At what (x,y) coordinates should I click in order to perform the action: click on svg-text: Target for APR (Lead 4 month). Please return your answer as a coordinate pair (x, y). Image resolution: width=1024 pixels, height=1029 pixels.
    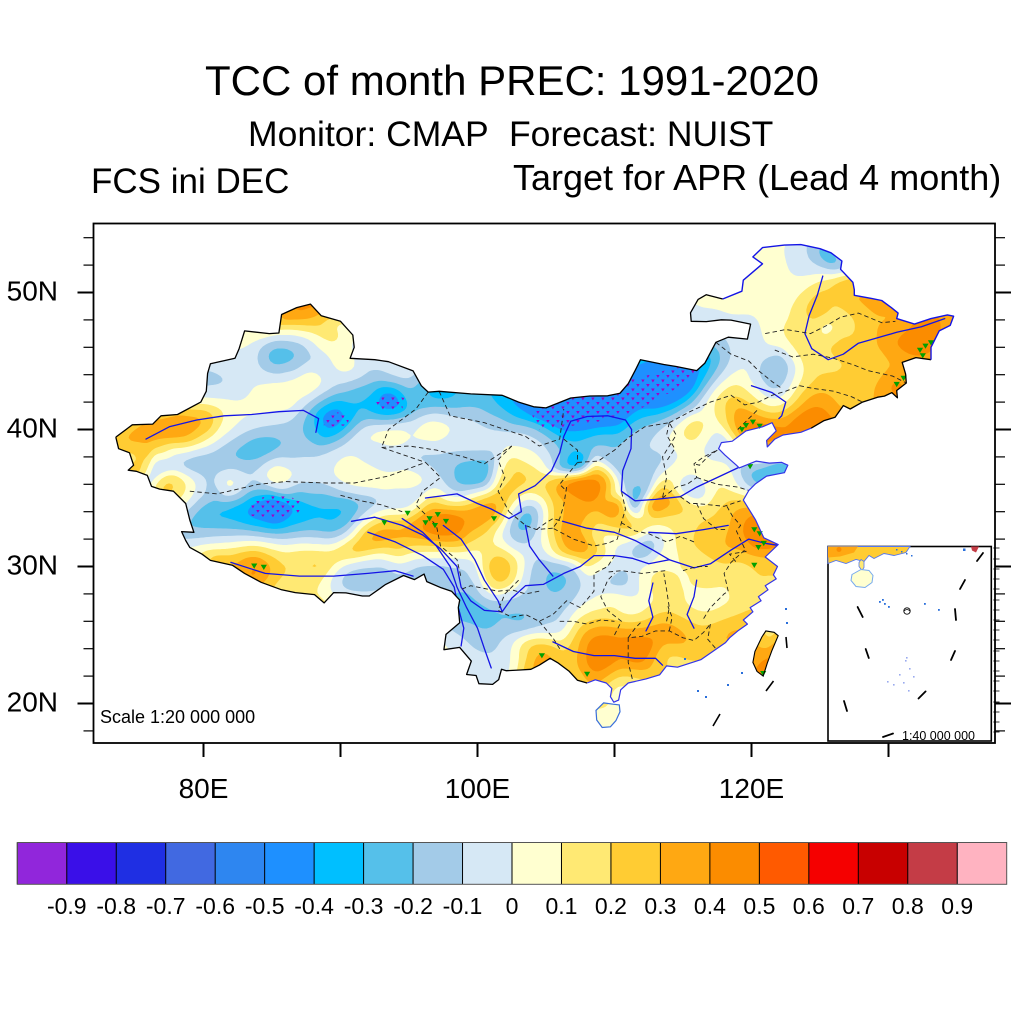
    Looking at the image, I should click on (757, 177).